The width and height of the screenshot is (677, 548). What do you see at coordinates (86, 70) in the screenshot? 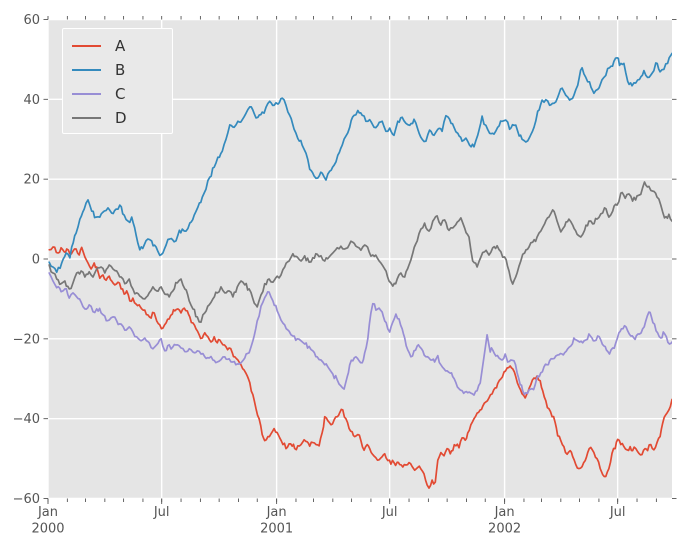
I see `legend-line-swatch-b` at bounding box center [86, 70].